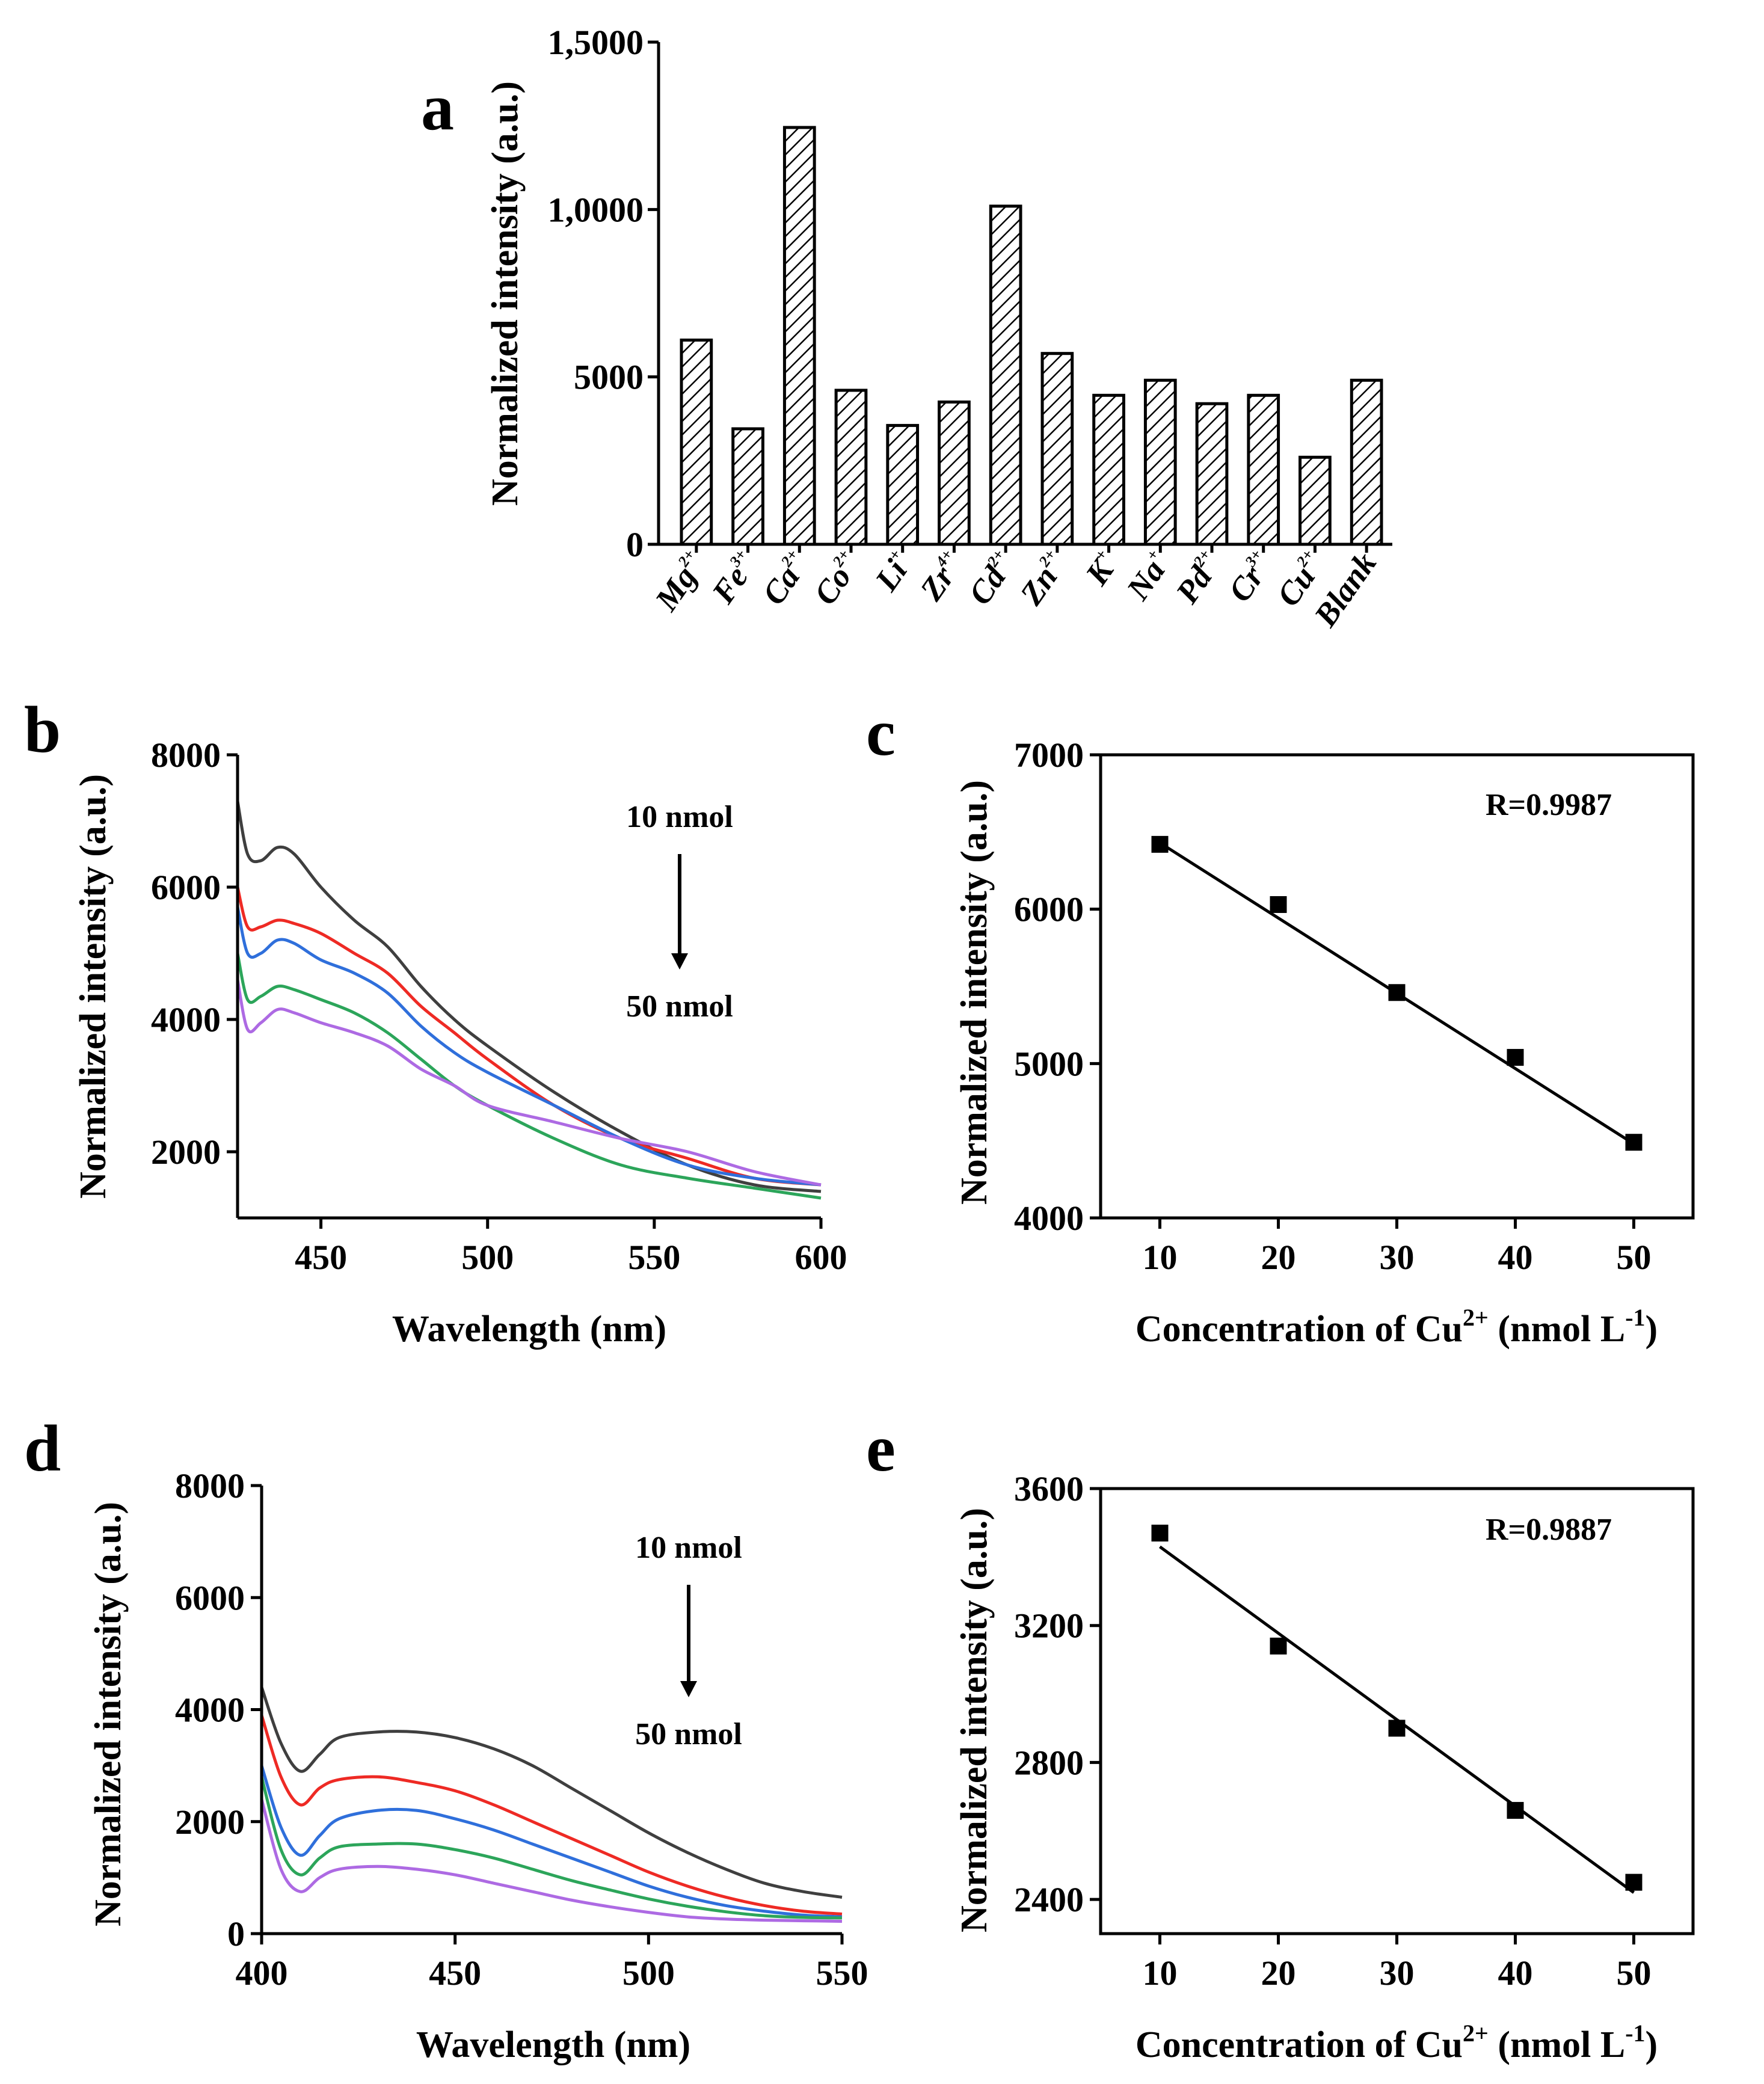 This screenshot has width=1764, height=2084. Describe the element at coordinates (210, 1485) in the screenshot. I see `d-ytick-label-4: 8000` at that location.